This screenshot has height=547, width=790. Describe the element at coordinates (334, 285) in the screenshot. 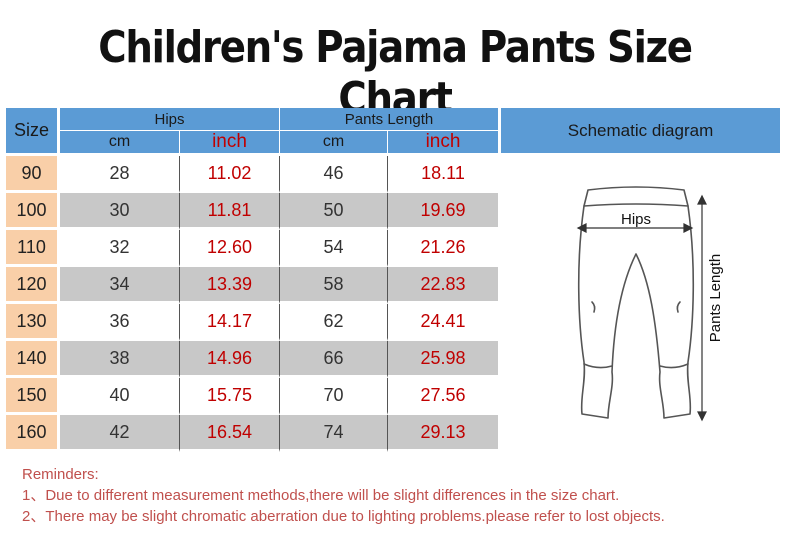

I see `length-cm-cell: 58` at that location.